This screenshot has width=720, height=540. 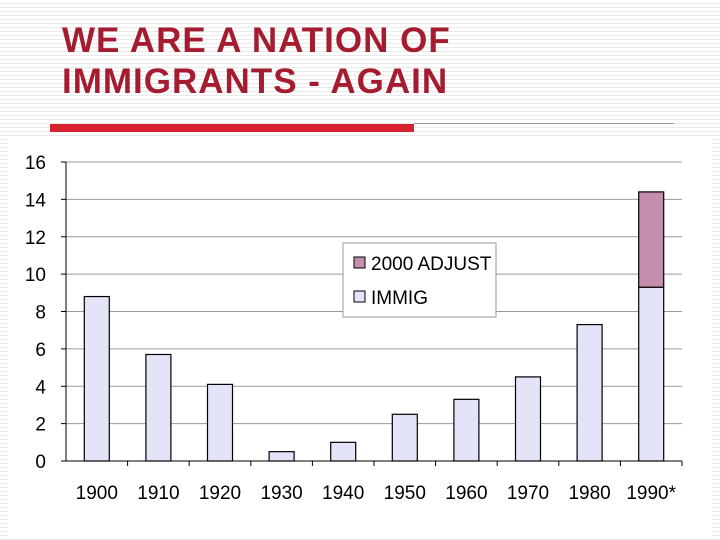 What do you see at coordinates (589, 493) in the screenshot?
I see `x-tick-label: 1980` at bounding box center [589, 493].